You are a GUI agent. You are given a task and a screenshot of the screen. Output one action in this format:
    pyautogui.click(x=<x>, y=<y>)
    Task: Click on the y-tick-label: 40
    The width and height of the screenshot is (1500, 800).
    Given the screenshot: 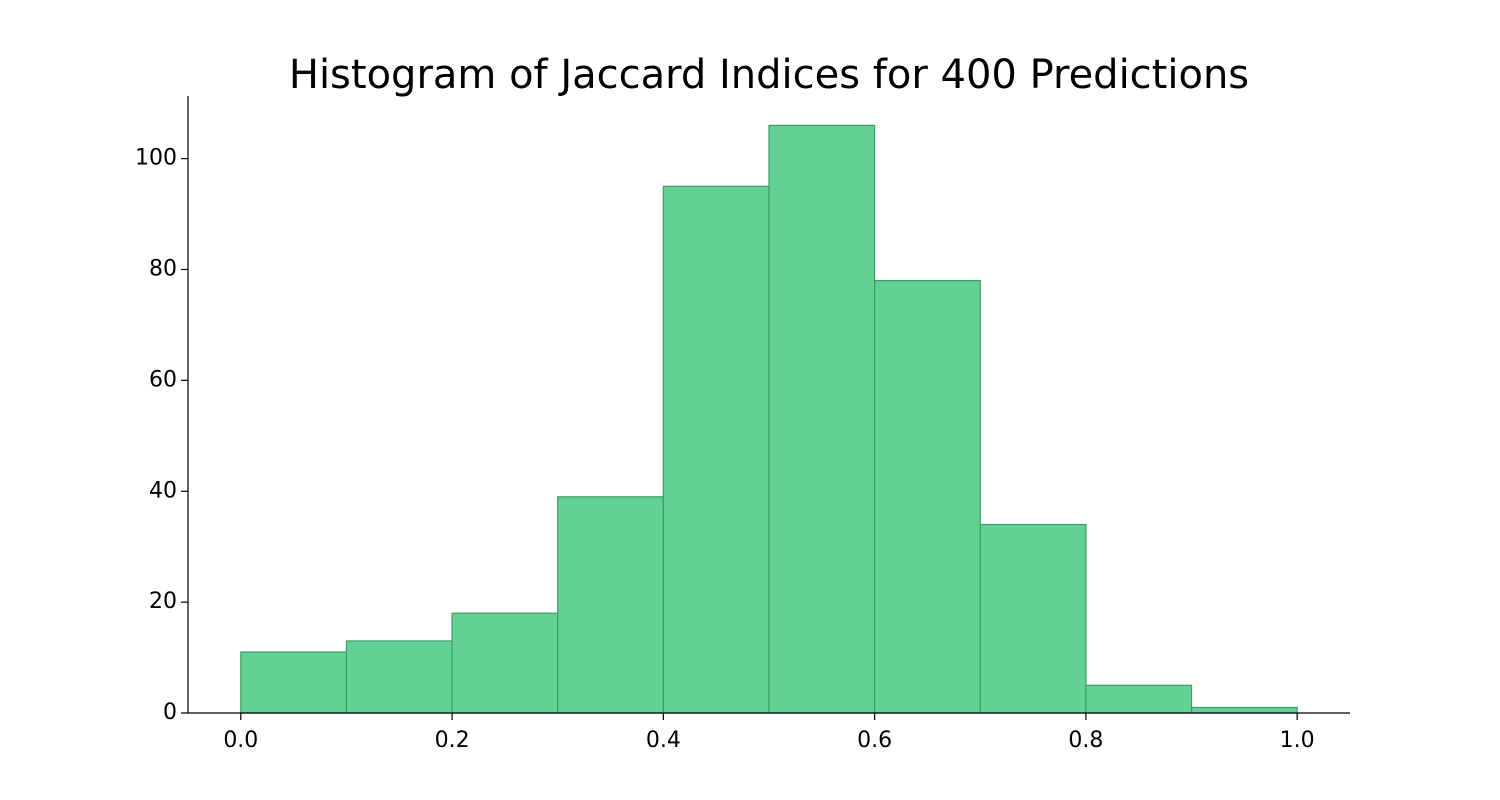 What is the action you would take?
    pyautogui.click(x=163, y=490)
    